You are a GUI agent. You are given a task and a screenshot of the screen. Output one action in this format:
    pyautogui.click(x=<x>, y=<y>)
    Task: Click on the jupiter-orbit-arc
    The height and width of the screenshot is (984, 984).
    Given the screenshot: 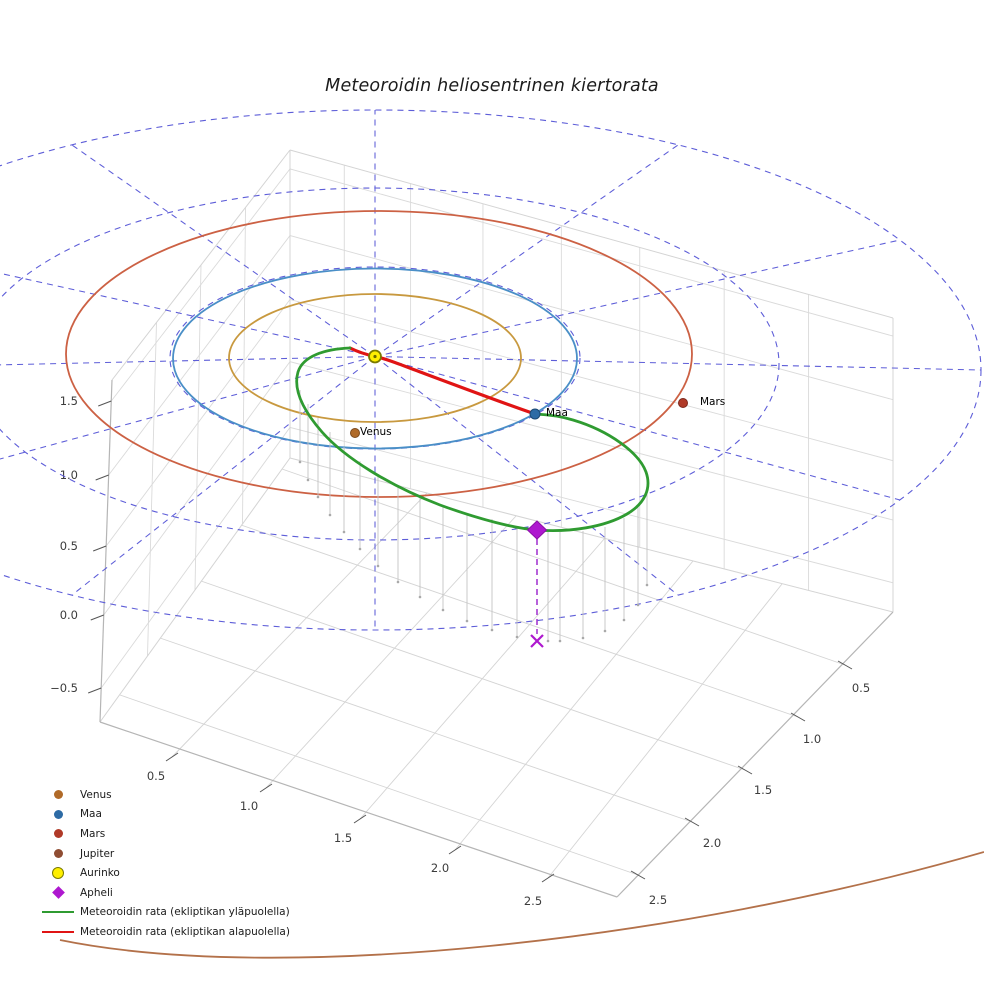 What is the action you would take?
    pyautogui.click(x=521, y=905)
    